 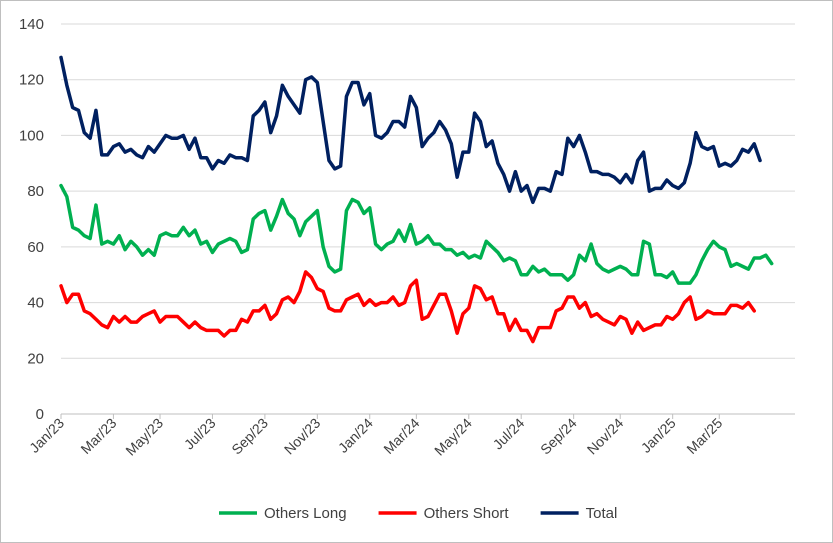 I want to click on legend-label: Others Short, so click(x=467, y=513).